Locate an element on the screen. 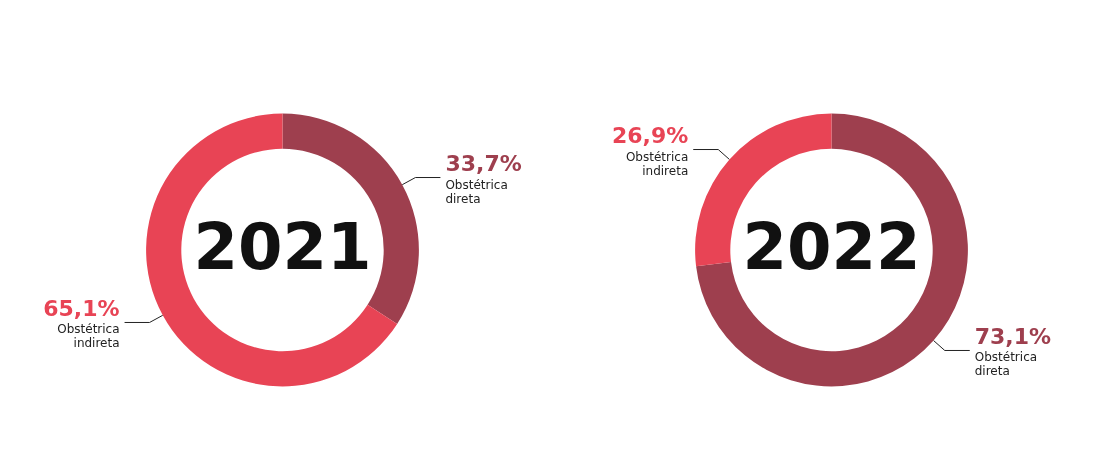 This screenshot has height=456, width=1114. data-label: 26,9% is located at coordinates (650, 136).